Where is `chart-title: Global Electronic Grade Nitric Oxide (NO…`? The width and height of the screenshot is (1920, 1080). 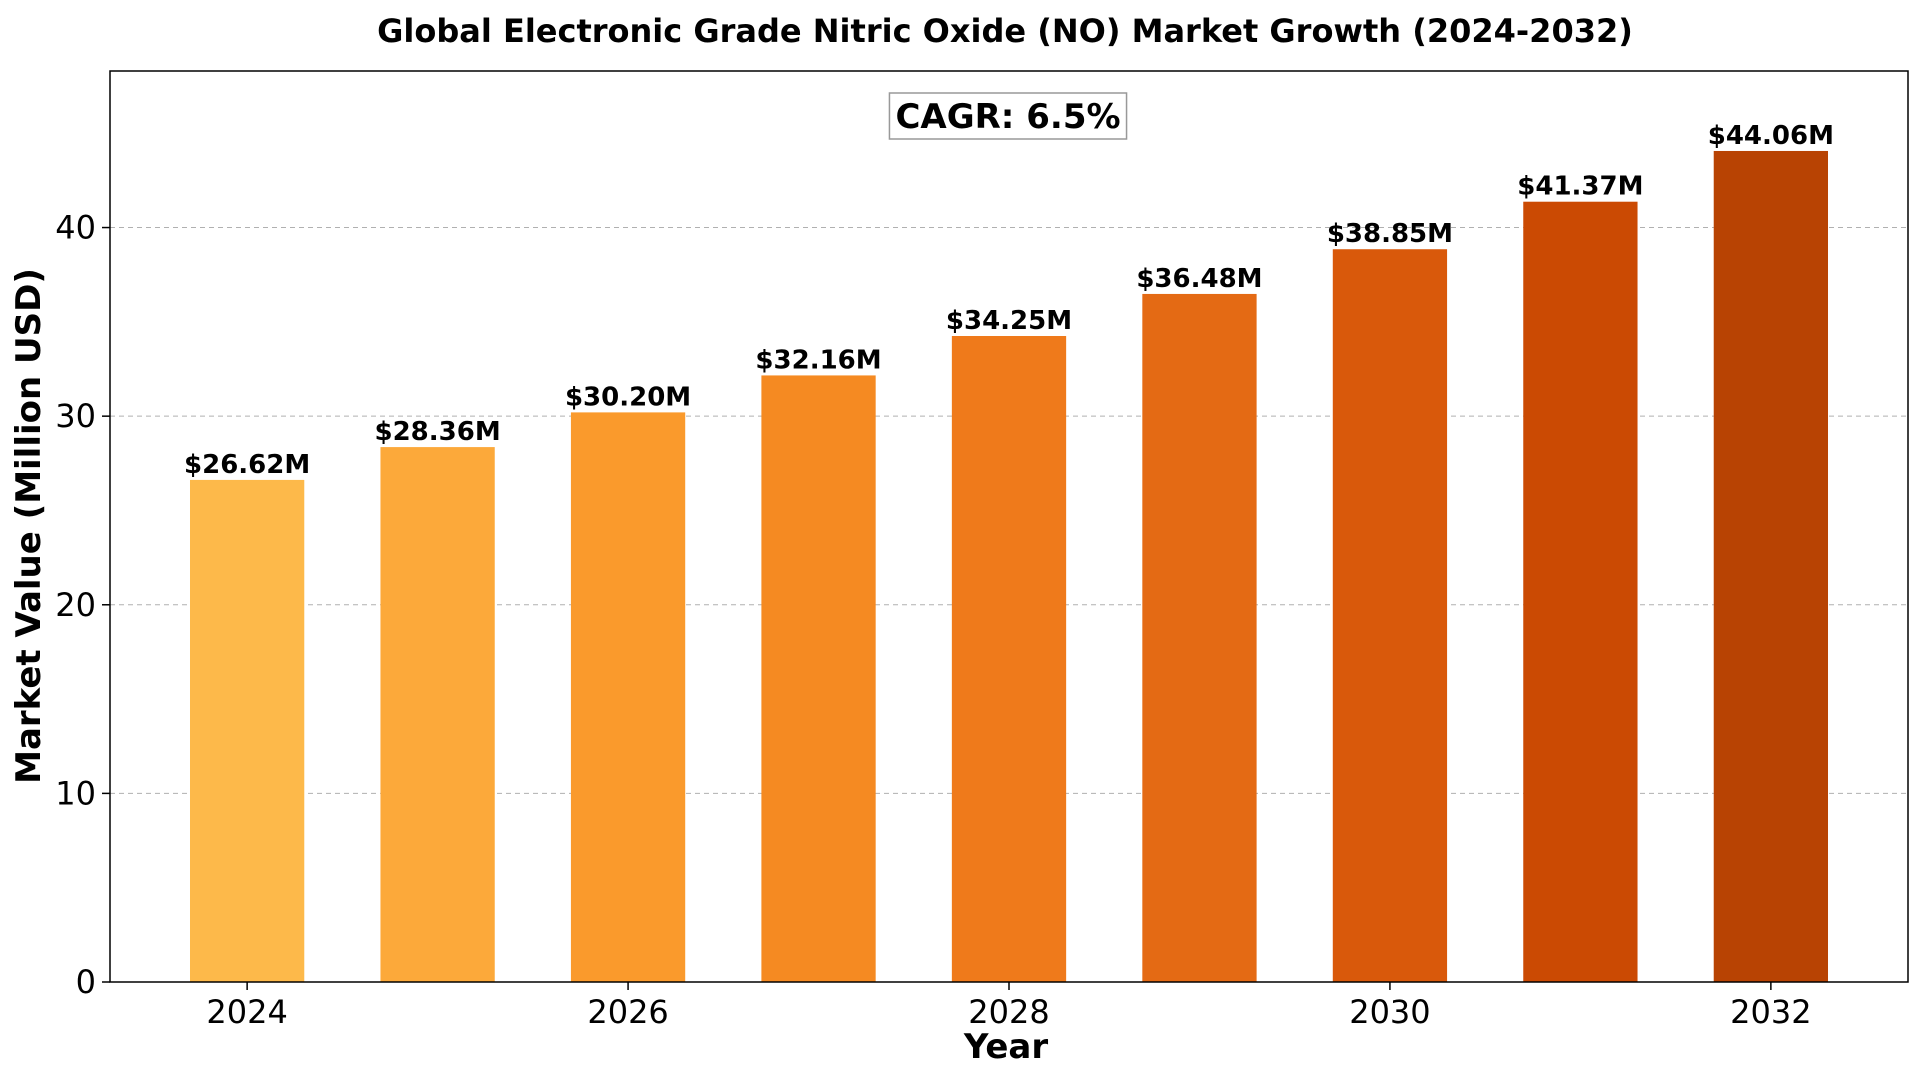
chart-title: Global Electronic Grade Nitric Oxide (NO… is located at coordinates (1005, 31).